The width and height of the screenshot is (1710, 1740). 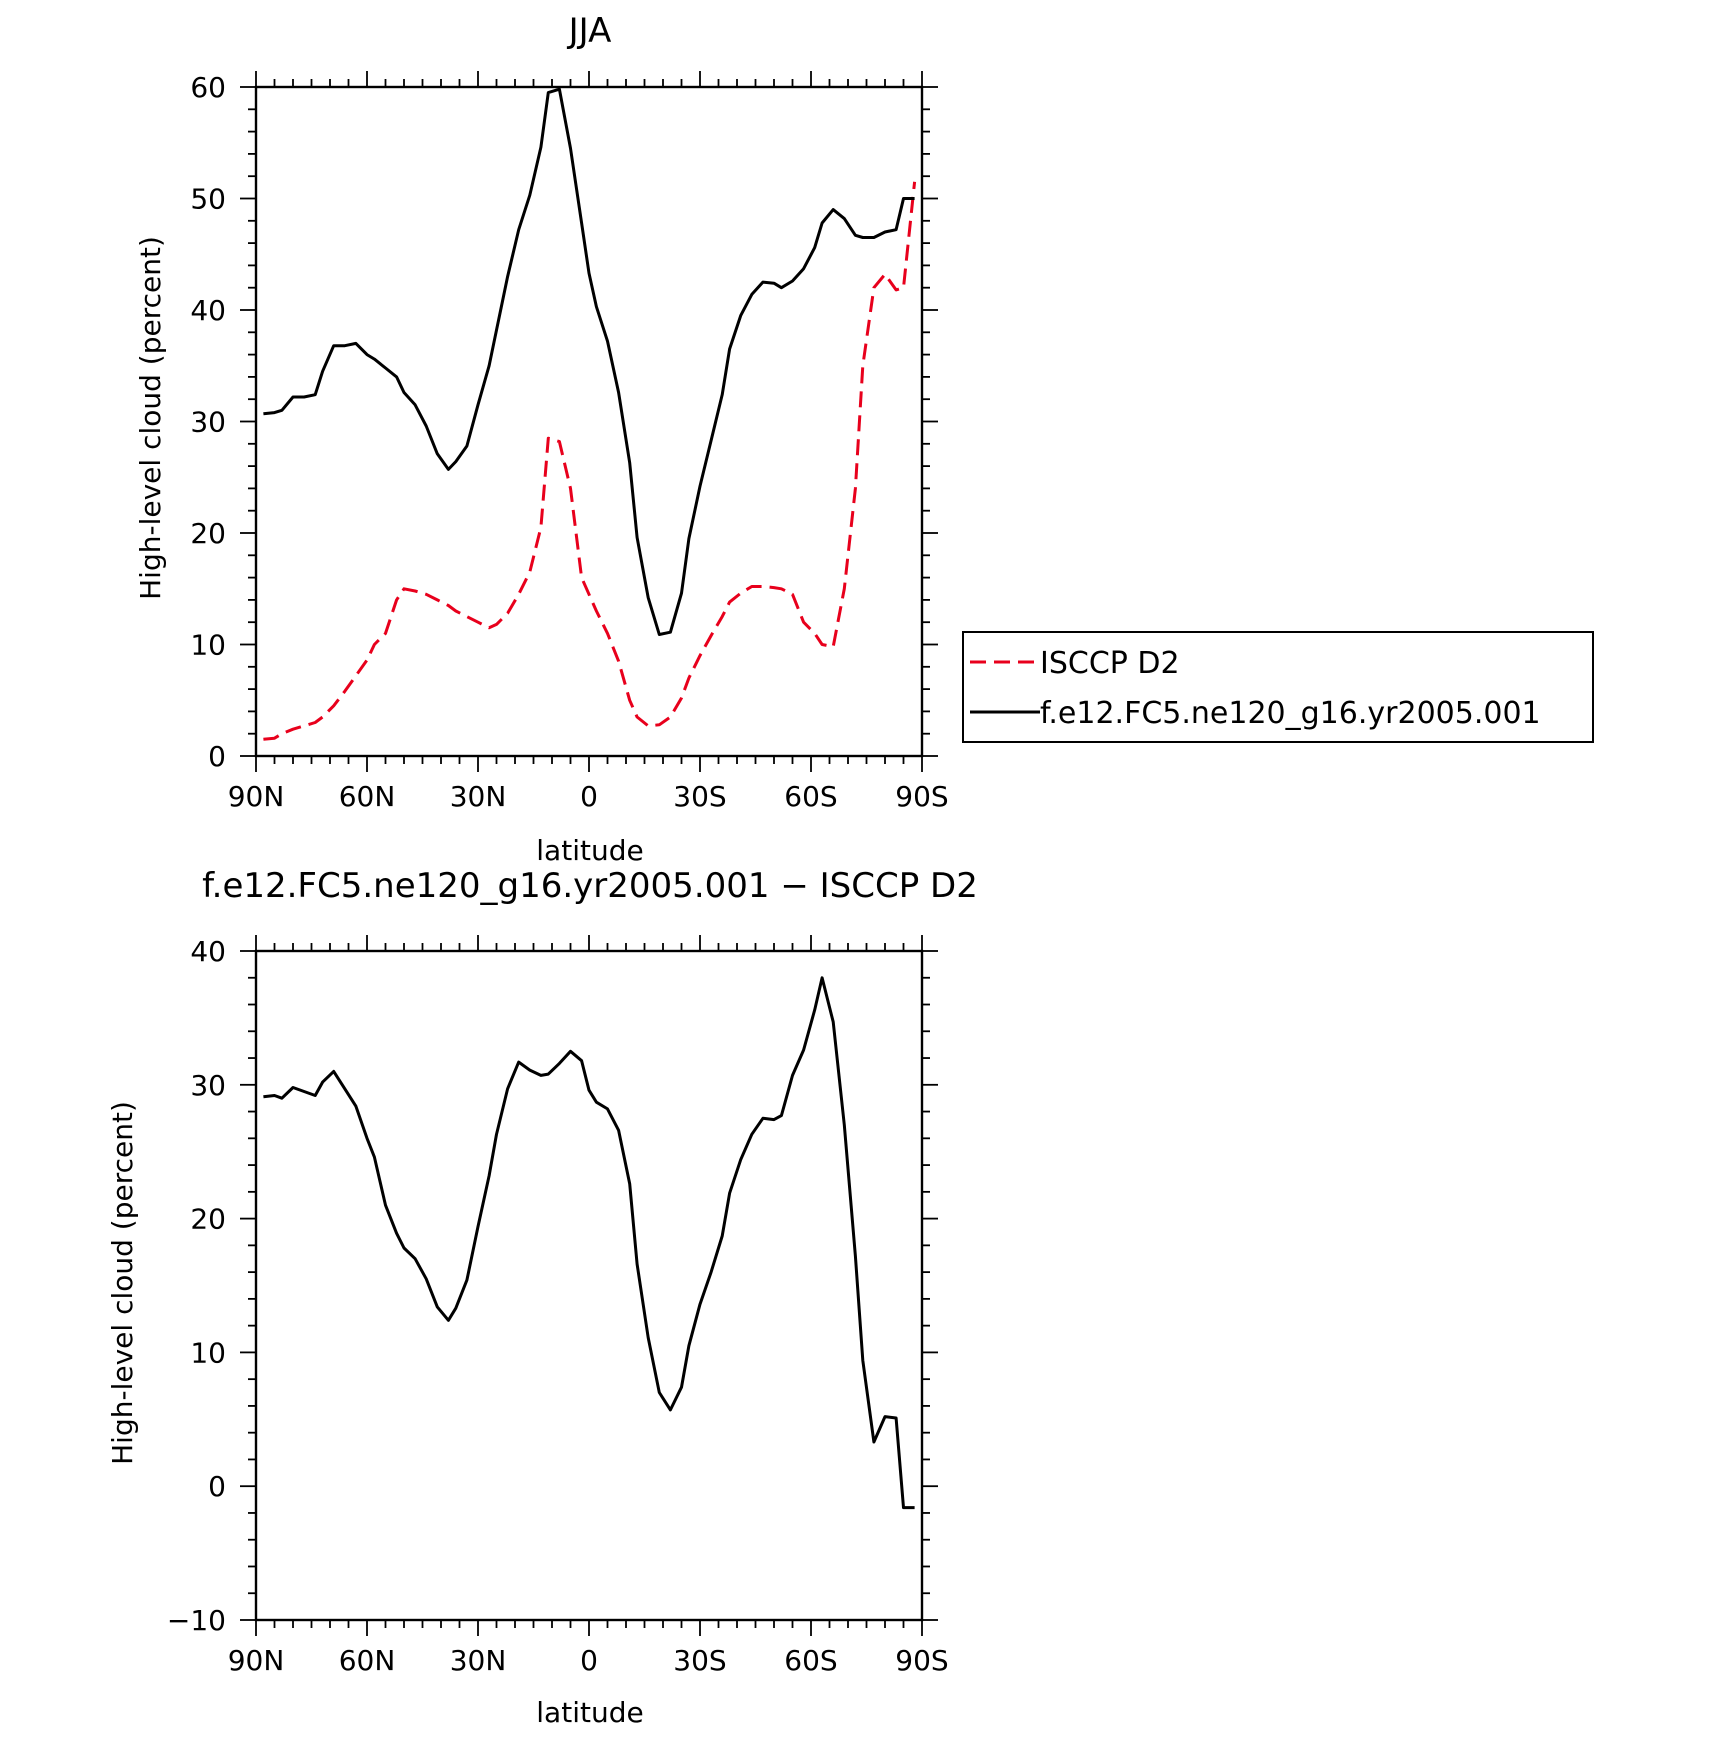 I want to click on top-panel-xtick-label: 90S, so click(x=921, y=796).